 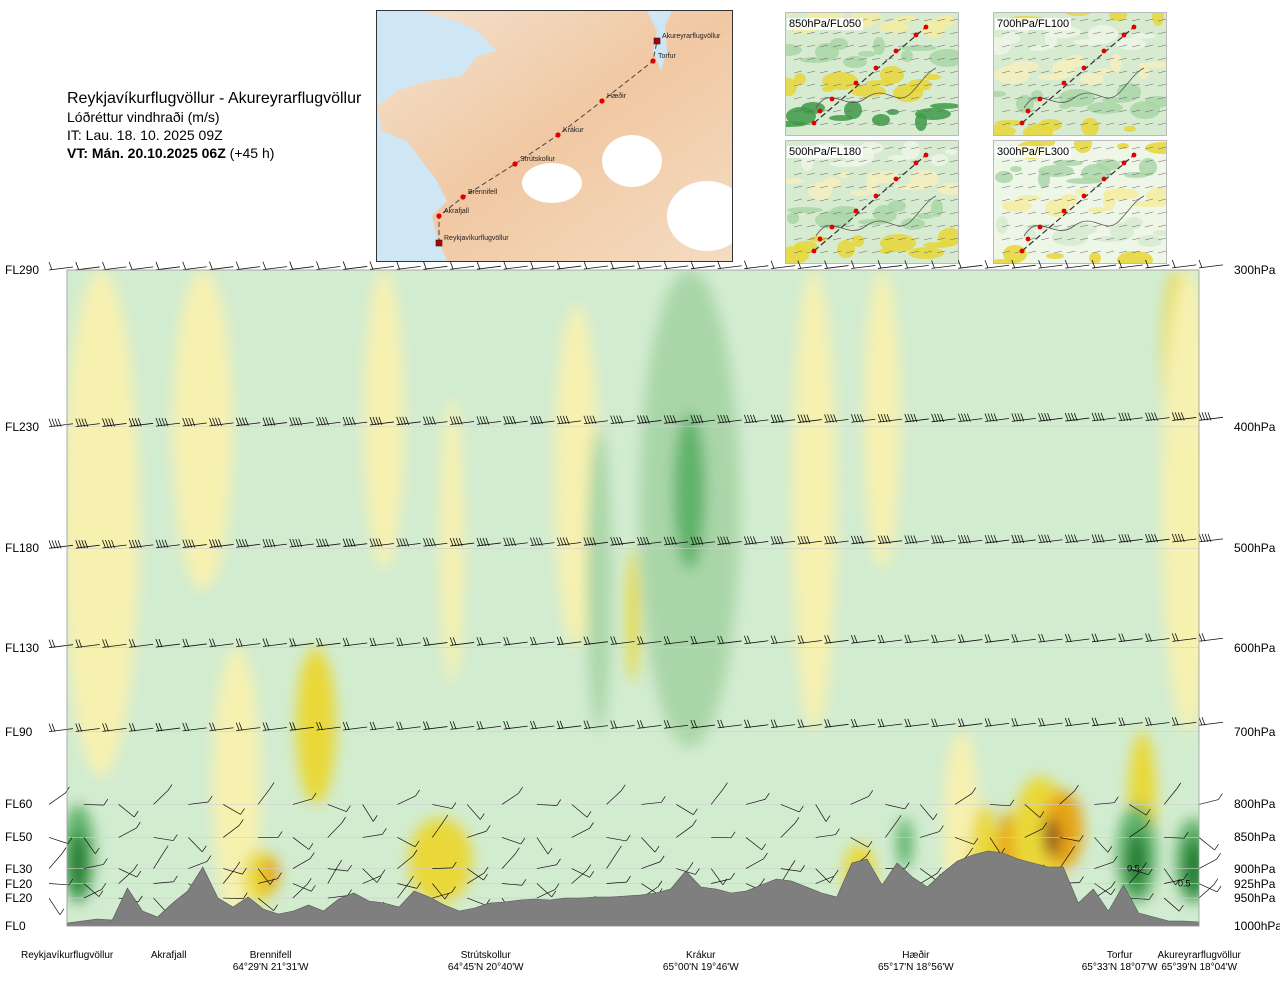 I want to click on waypoint-label: Torfur, so click(x=667, y=56).